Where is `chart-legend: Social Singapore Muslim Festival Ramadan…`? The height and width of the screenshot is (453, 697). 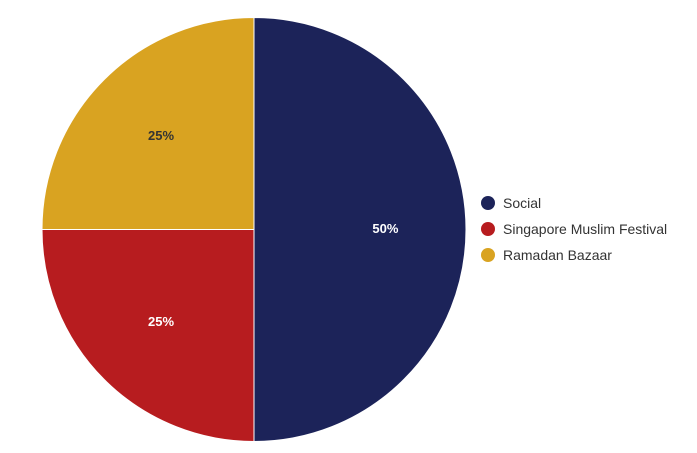 chart-legend: Social Singapore Muslim Festival Ramadan… is located at coordinates (574, 229).